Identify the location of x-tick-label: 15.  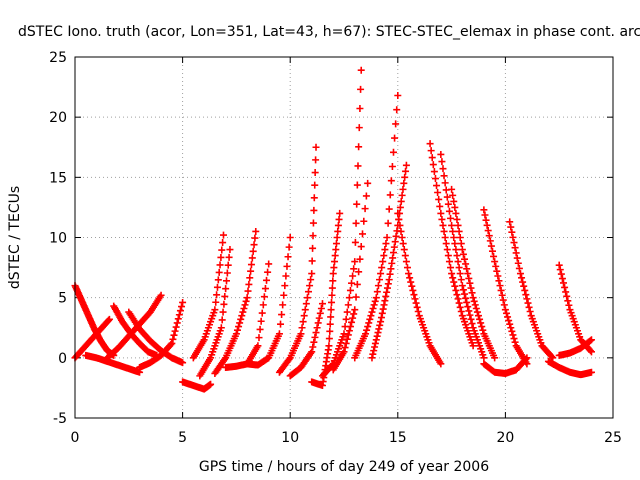
(398, 438).